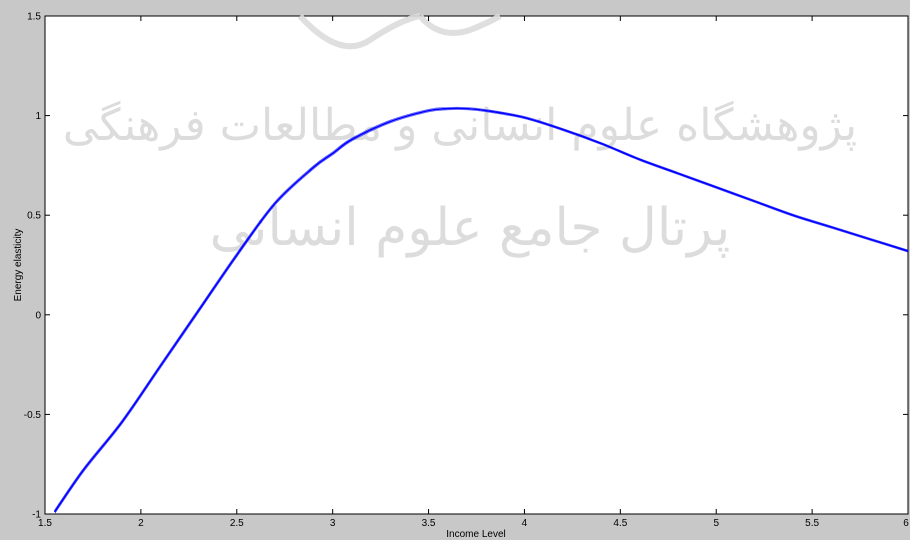  What do you see at coordinates (34, 216) in the screenshot?
I see `y-tick-label: 0.5` at bounding box center [34, 216].